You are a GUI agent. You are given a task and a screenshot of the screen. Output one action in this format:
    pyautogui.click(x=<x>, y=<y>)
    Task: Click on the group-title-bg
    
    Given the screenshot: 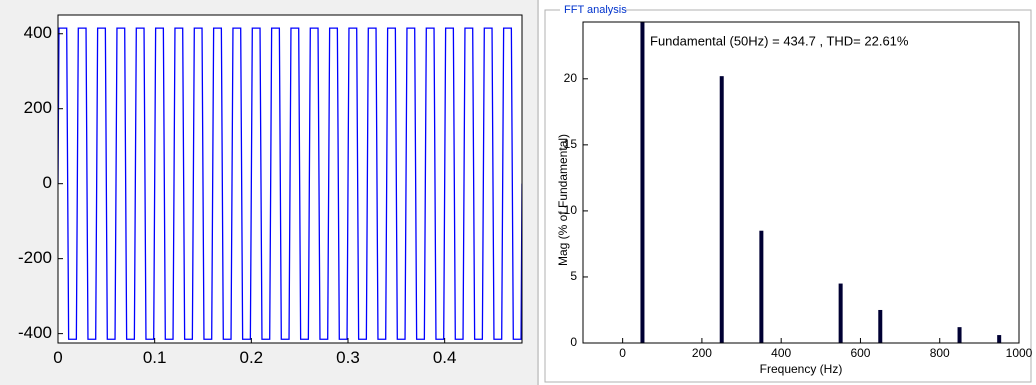 What is the action you would take?
    pyautogui.click(x=593, y=10)
    